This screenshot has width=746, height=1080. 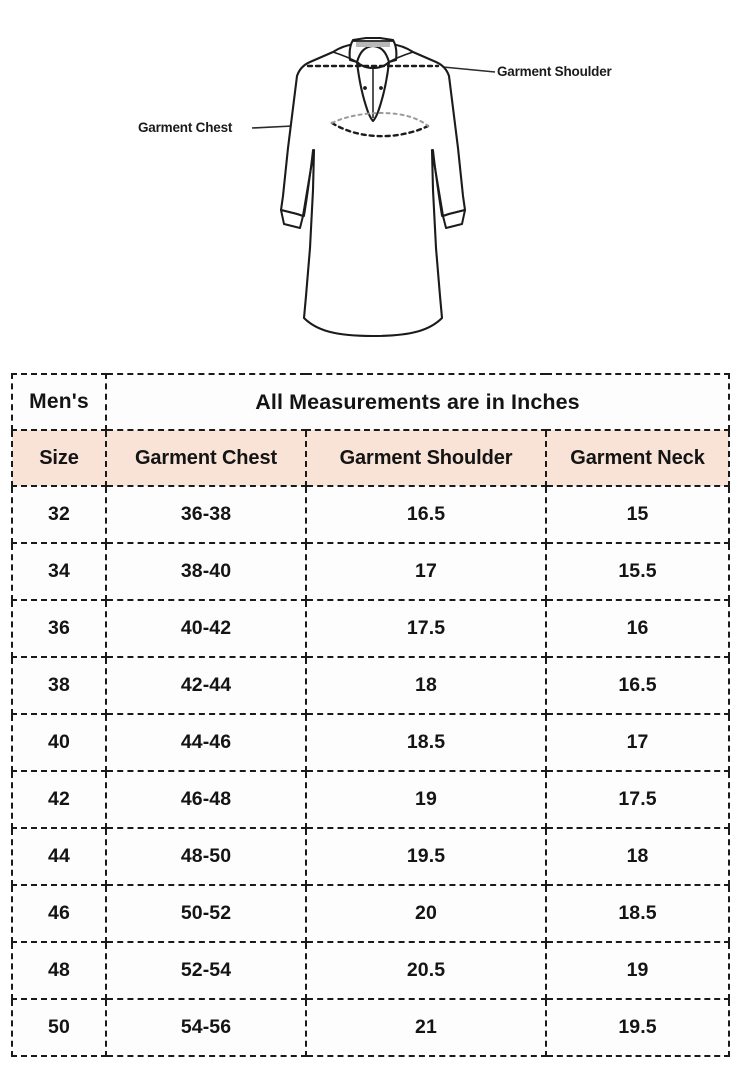 What do you see at coordinates (59, 742) in the screenshot?
I see `cell-size: 40` at bounding box center [59, 742].